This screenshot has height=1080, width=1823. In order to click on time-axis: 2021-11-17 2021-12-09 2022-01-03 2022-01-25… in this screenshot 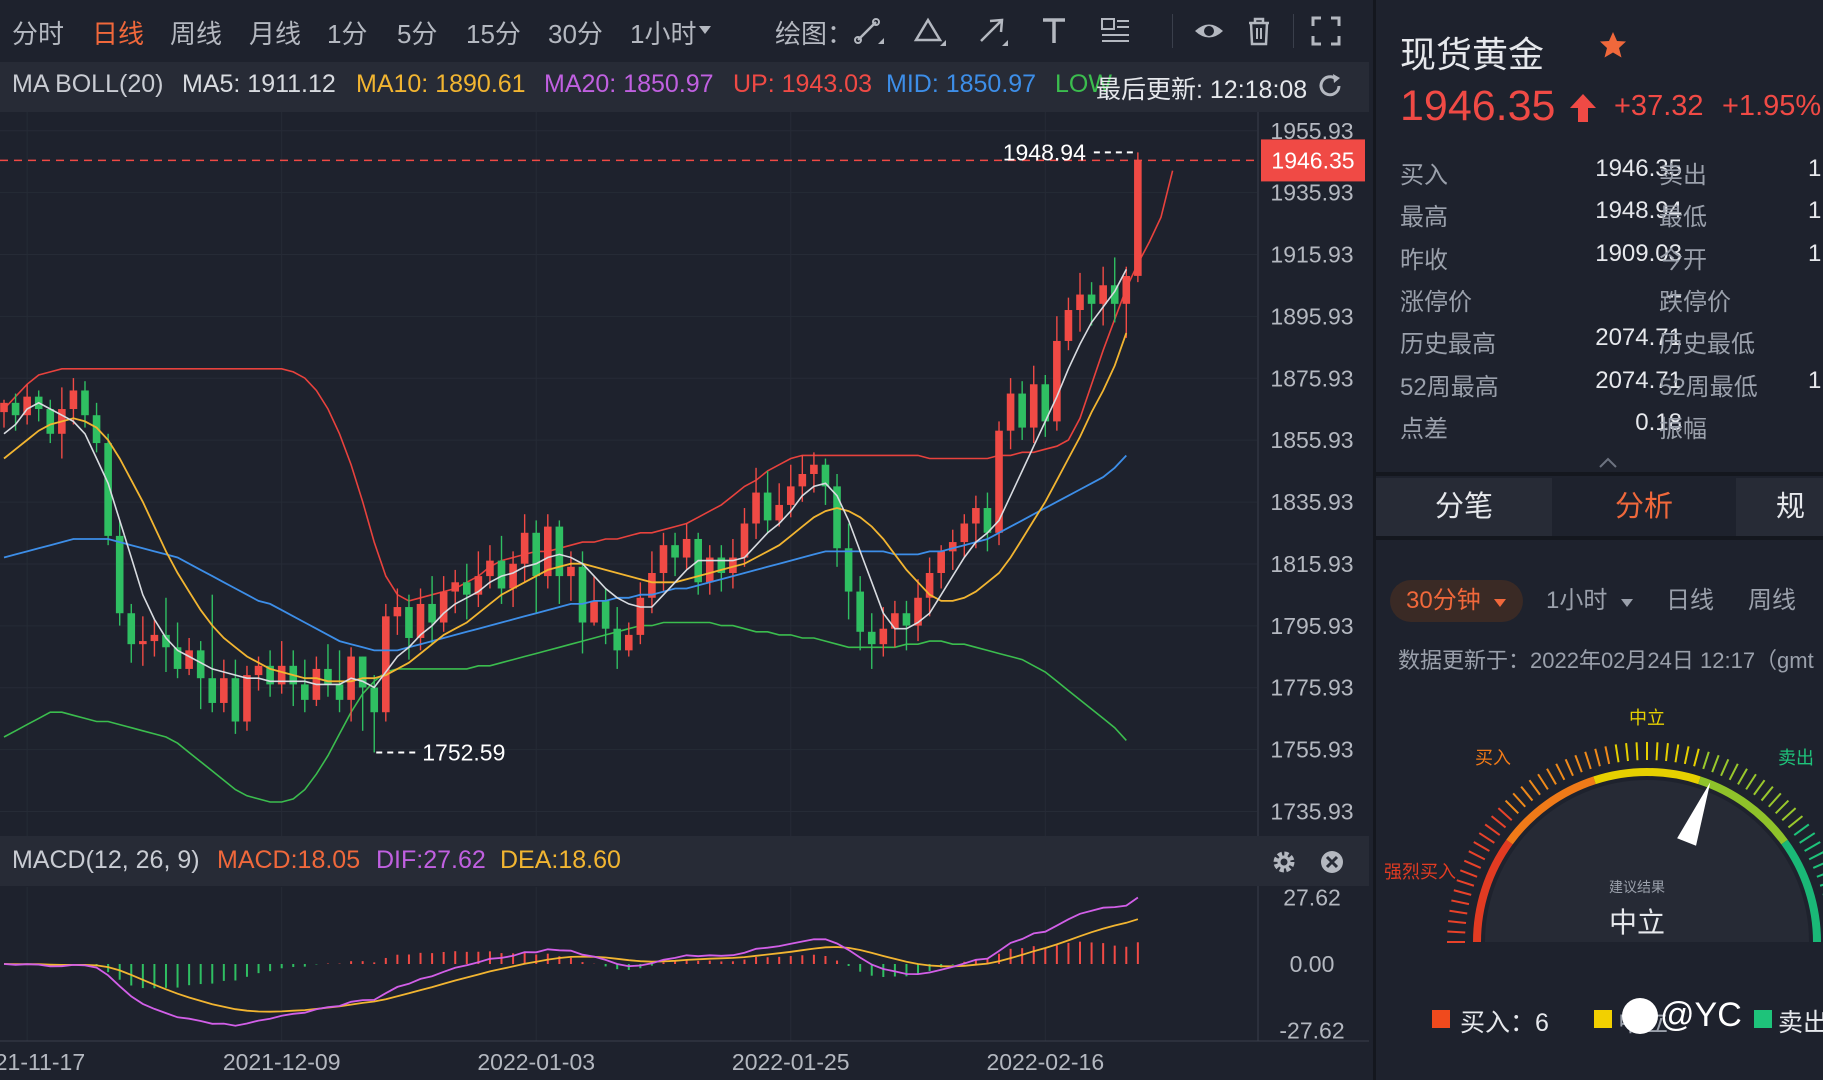, I will do `click(552, 1062)`.